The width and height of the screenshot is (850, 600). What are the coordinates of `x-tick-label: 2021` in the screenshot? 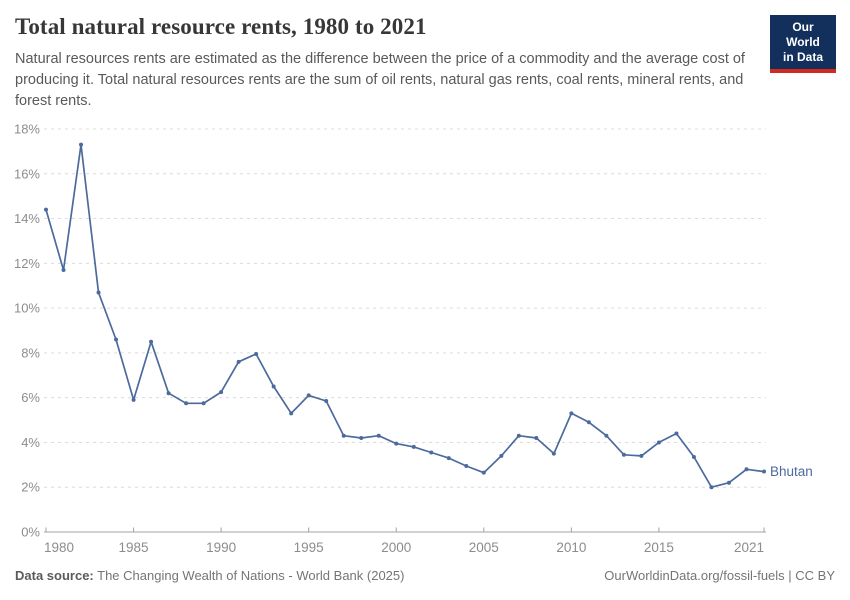 It's located at (749, 547).